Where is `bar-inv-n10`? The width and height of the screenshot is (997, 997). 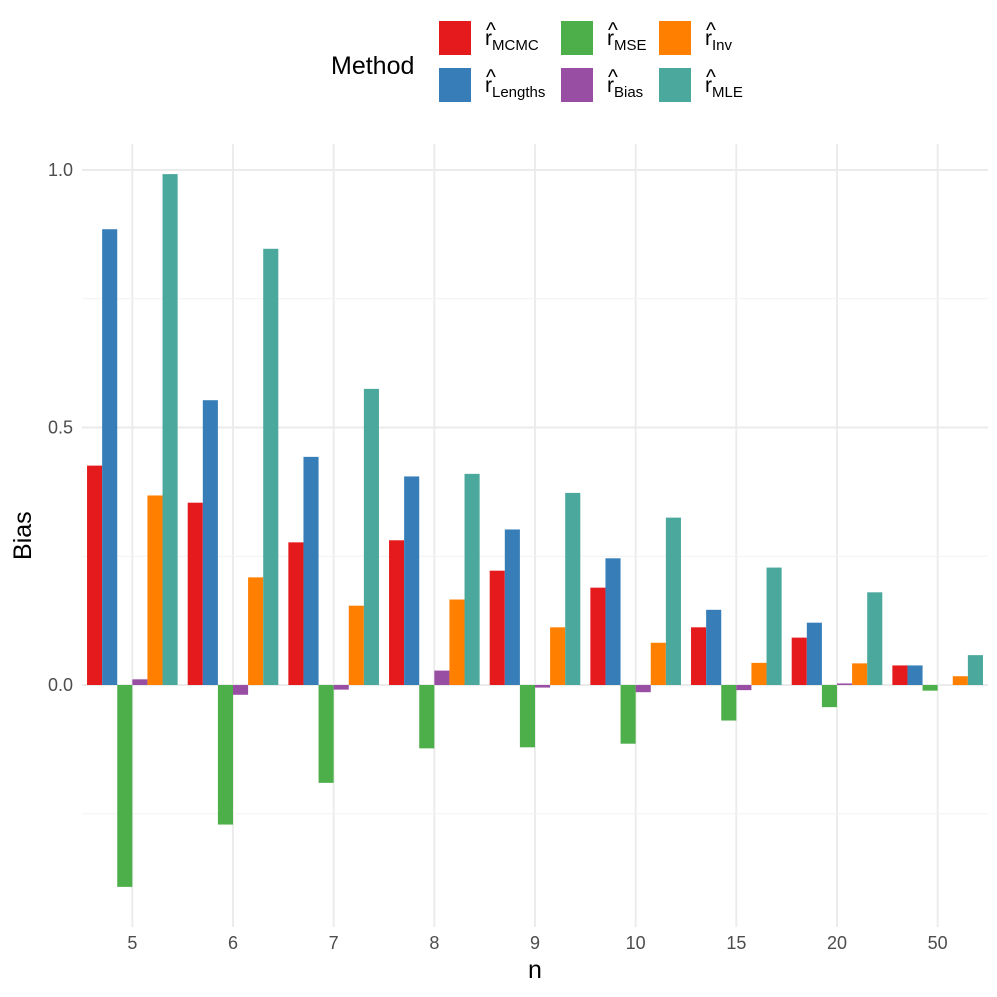 bar-inv-n10 is located at coordinates (658, 663).